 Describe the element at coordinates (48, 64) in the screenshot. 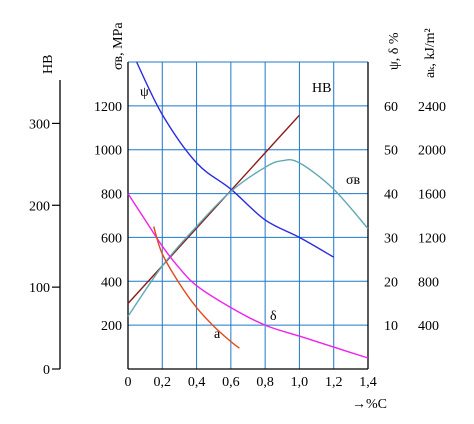

I see `hb-axis-title: HB` at that location.